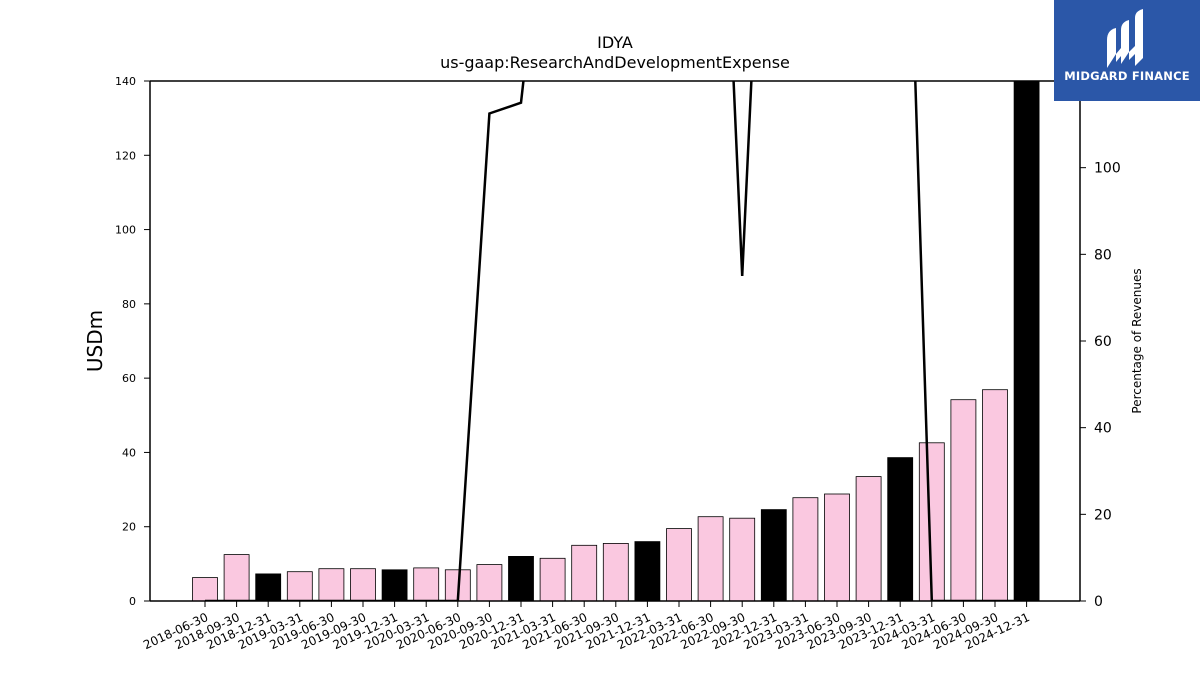 The height and width of the screenshot is (675, 1200). What do you see at coordinates (1103, 515) in the screenshot?
I see `y2-tick-label-20: 20` at bounding box center [1103, 515].